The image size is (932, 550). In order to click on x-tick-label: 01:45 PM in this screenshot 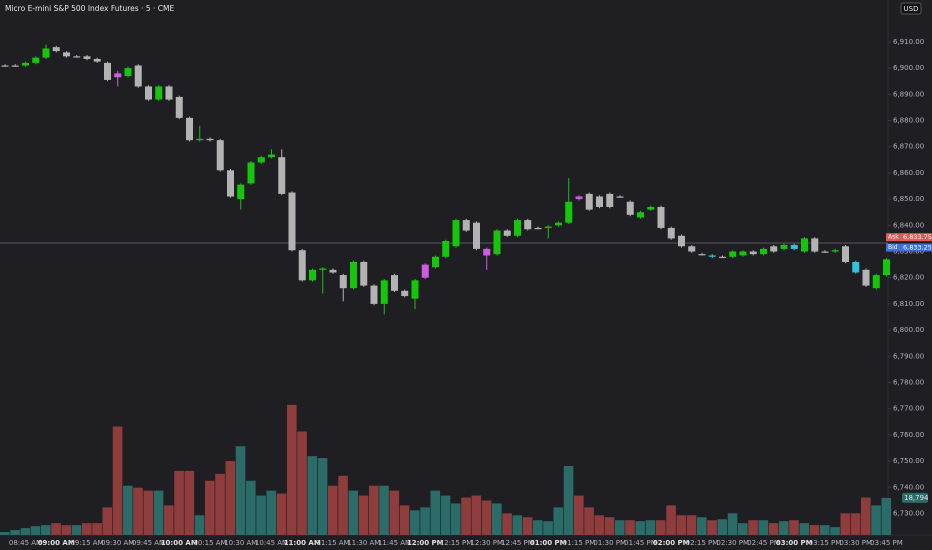, I will do `click(640, 543)`.